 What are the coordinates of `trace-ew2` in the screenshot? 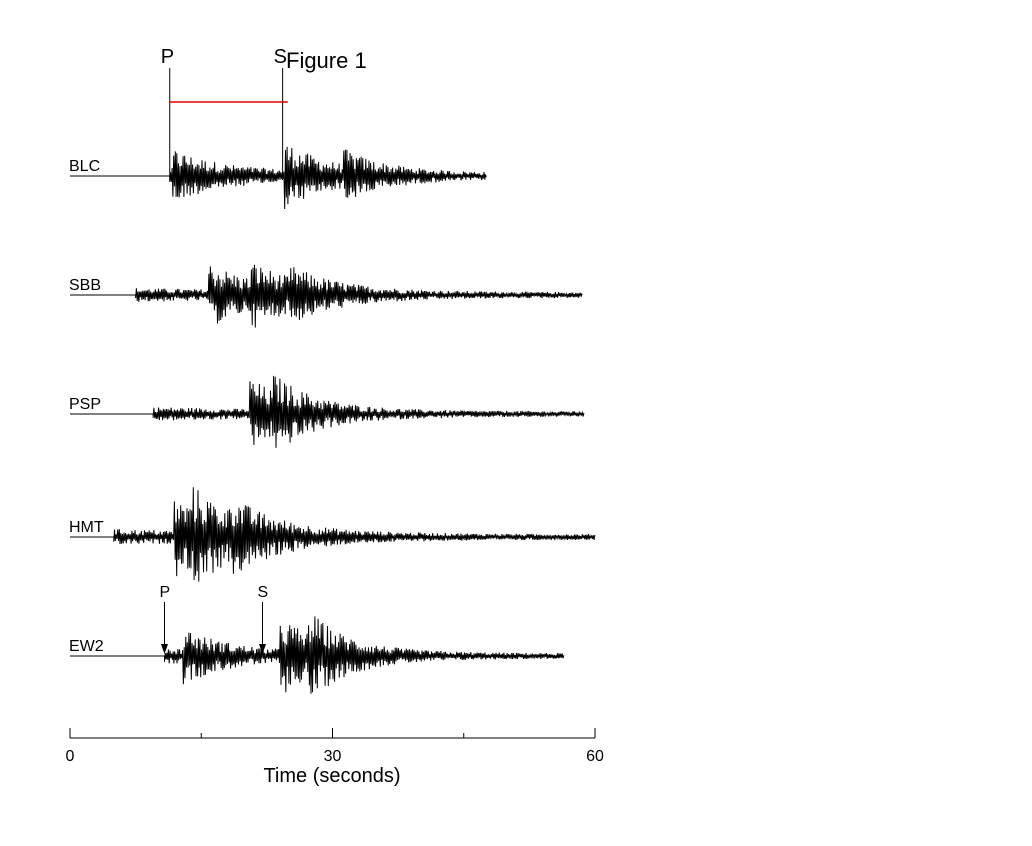 It's located at (317, 655).